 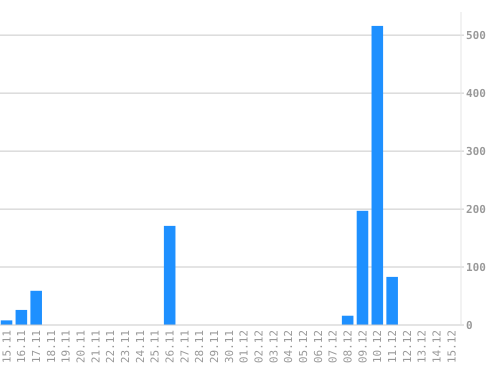 What do you see at coordinates (125, 347) in the screenshot?
I see `x-tick-label: 23.11` at bounding box center [125, 347].